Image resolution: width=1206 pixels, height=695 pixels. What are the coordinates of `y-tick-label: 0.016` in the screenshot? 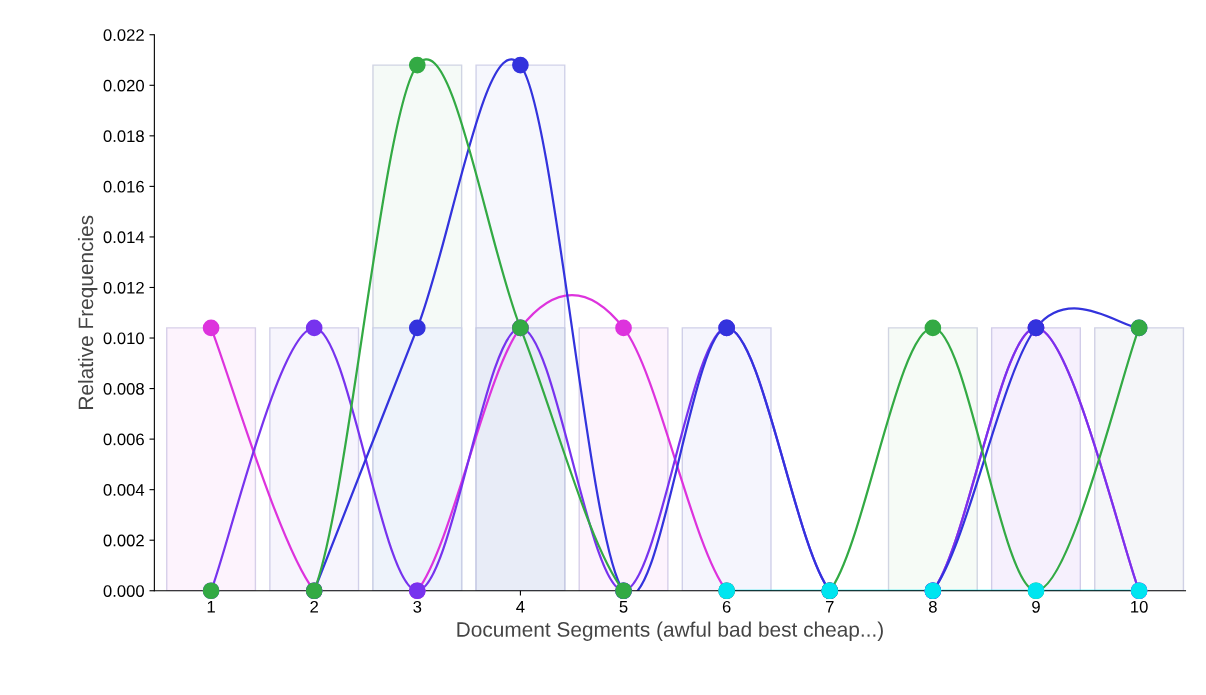 It's located at (123, 186).